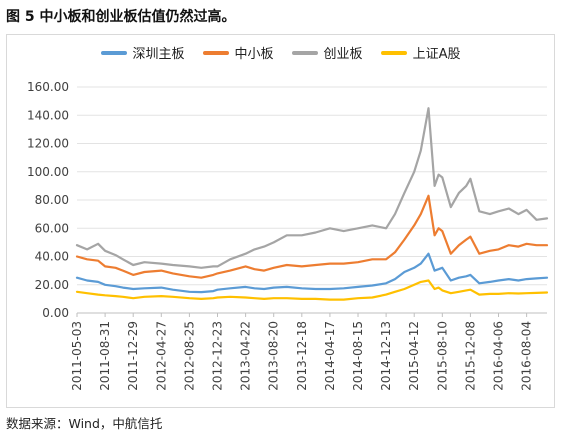  I want to click on y-tick-label: 140.00, so click(48, 115).